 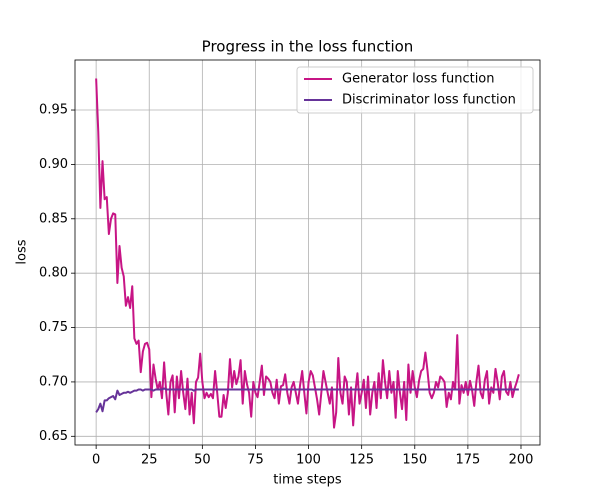 I want to click on x-tick-label: 200, so click(x=521, y=460).